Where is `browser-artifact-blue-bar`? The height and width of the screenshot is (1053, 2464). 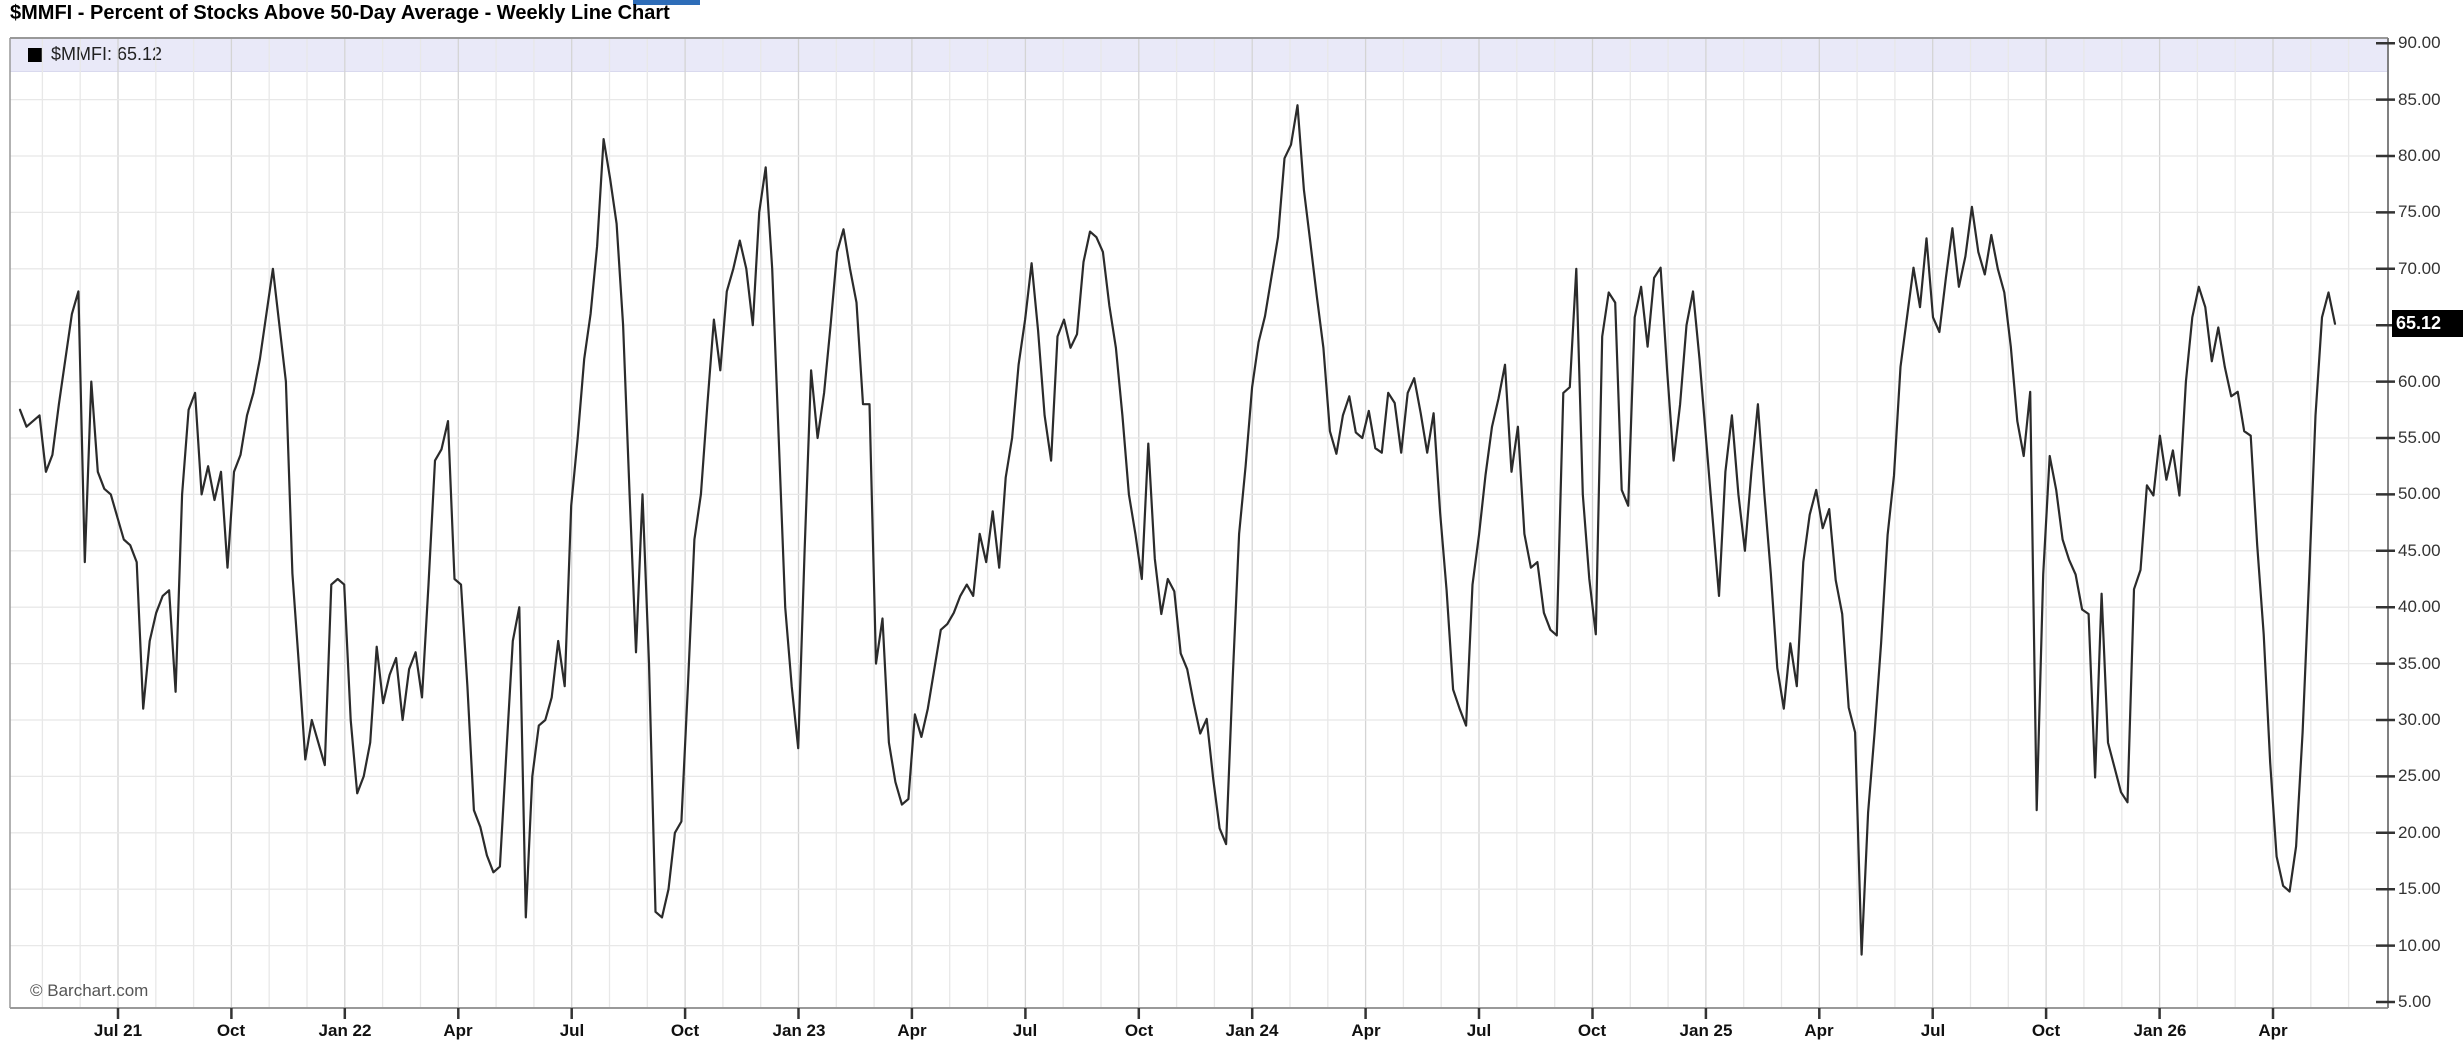 browser-artifact-blue-bar is located at coordinates (666, 2).